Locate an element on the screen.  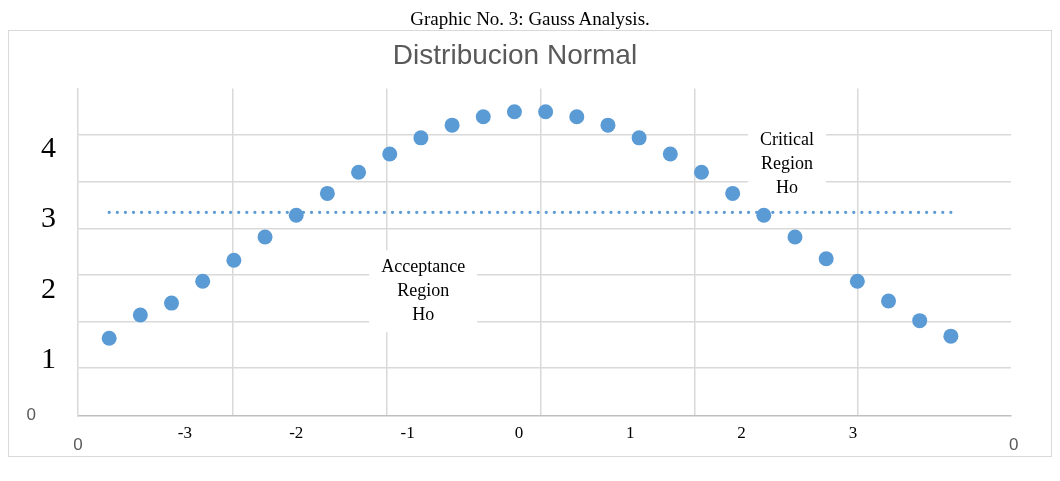
y-tick-label: 2 is located at coordinates (48, 287).